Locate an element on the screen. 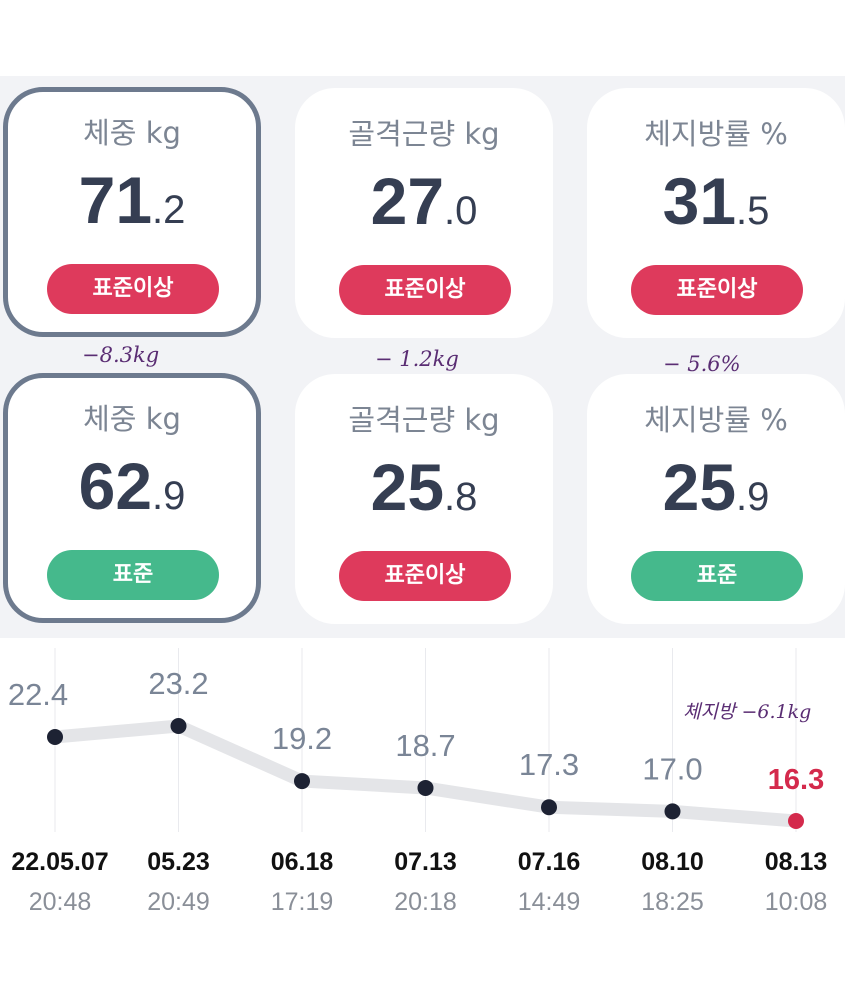 This screenshot has width=845, height=1000. x-tick-time: 20:18 is located at coordinates (425, 902).